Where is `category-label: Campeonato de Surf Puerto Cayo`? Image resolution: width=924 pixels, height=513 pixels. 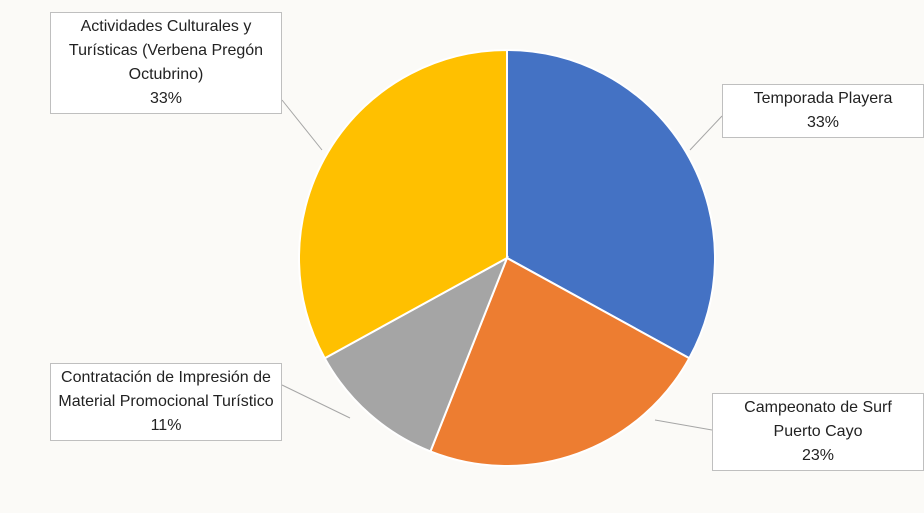 category-label: Campeonato de Surf Puerto Cayo is located at coordinates (818, 419).